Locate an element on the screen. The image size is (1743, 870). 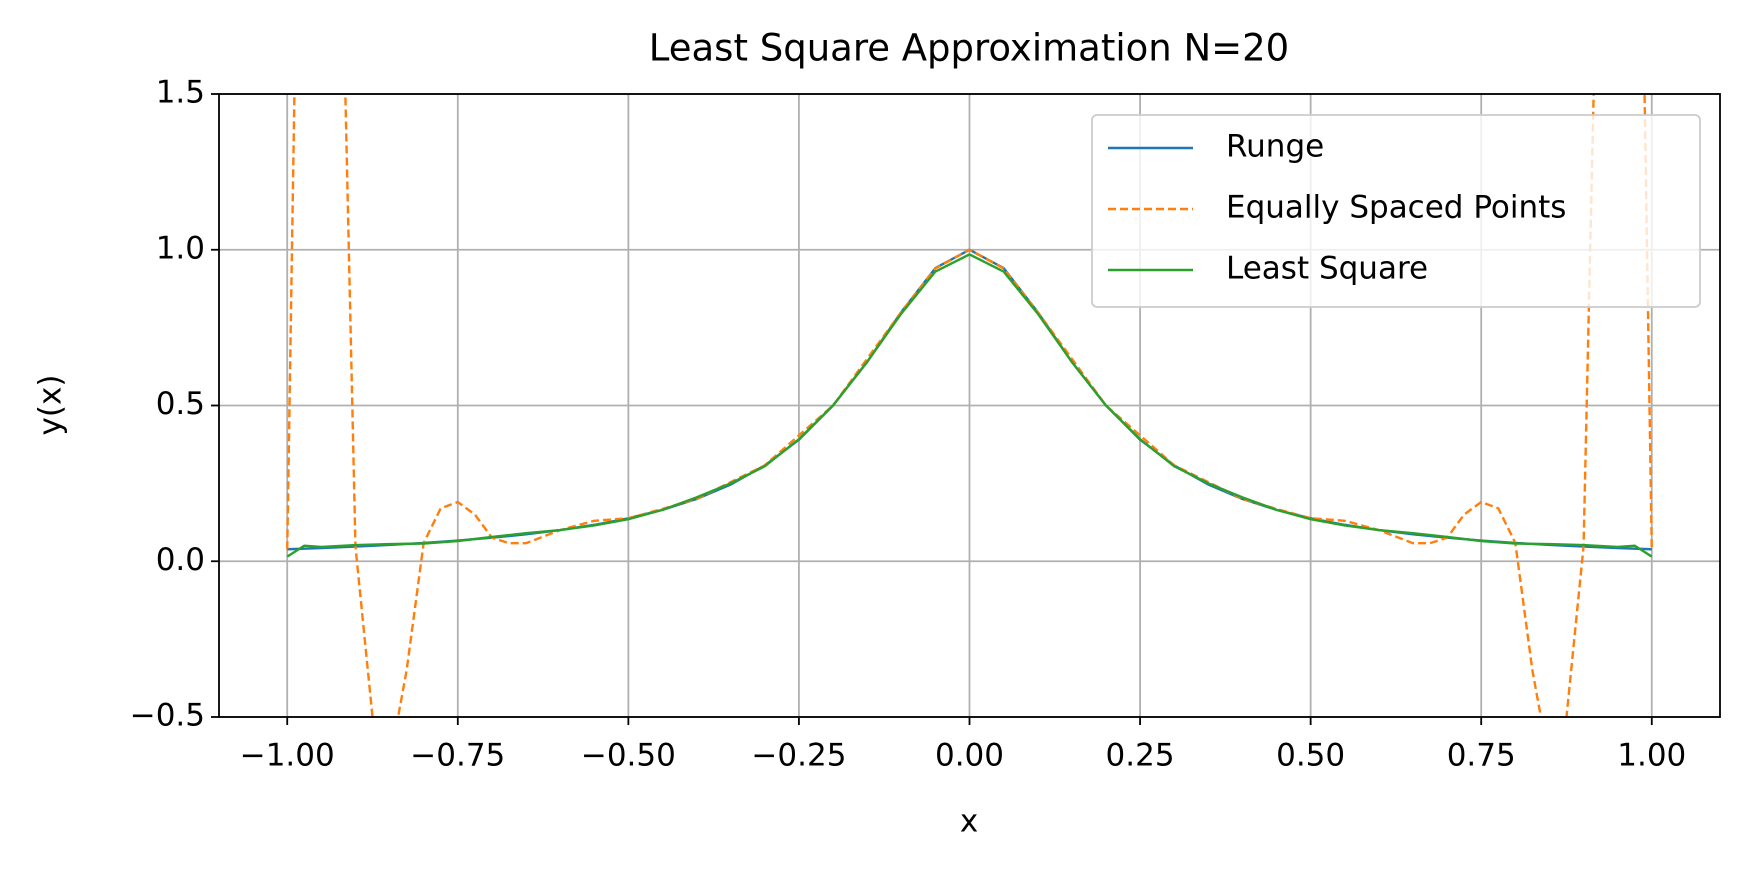
x-tick-label: 0.00 is located at coordinates (969, 756).